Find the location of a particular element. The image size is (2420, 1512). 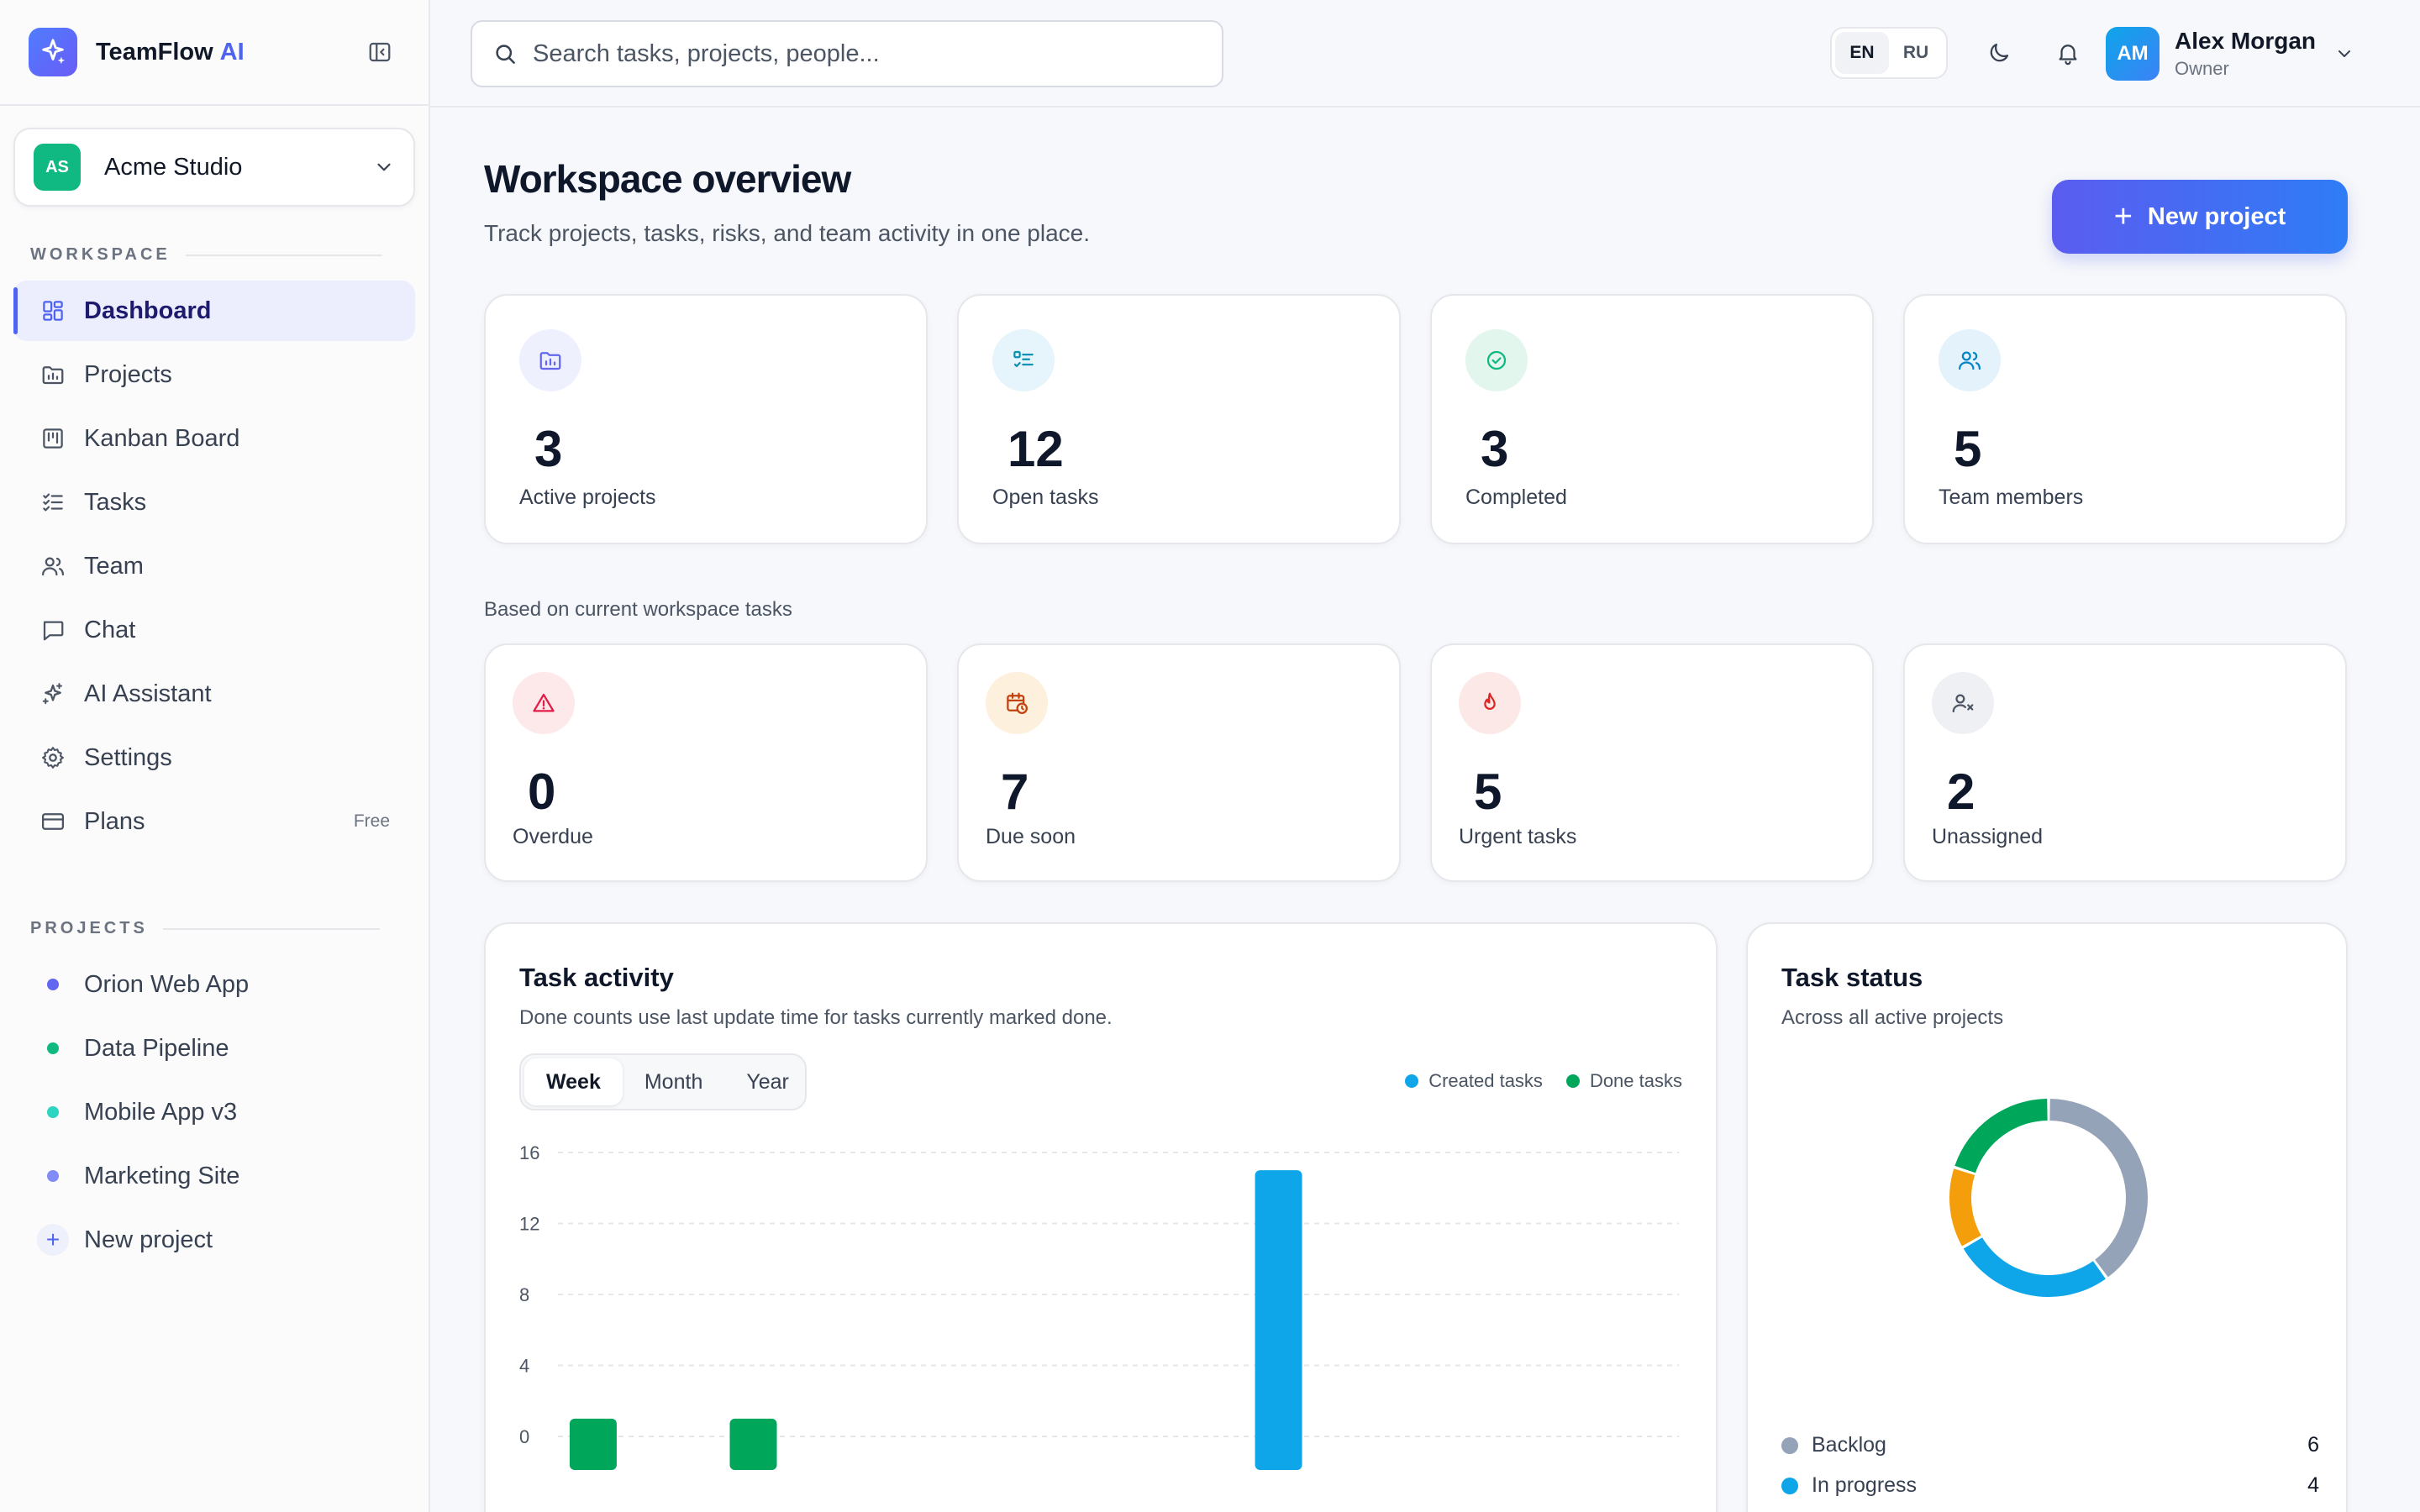

notifications-button is located at coordinates (2068, 53).